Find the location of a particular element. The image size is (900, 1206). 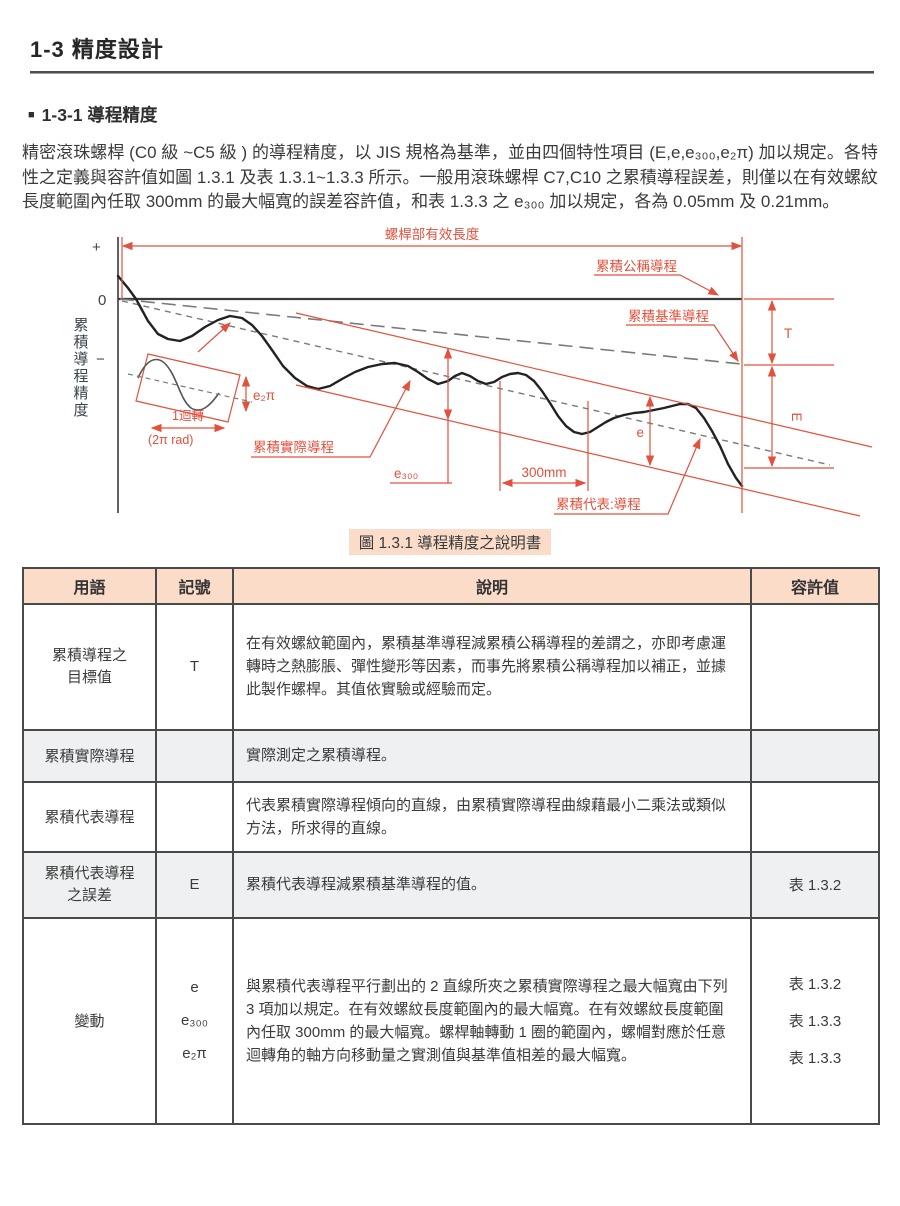

e2pi-label: e₂π is located at coordinates (264, 395).